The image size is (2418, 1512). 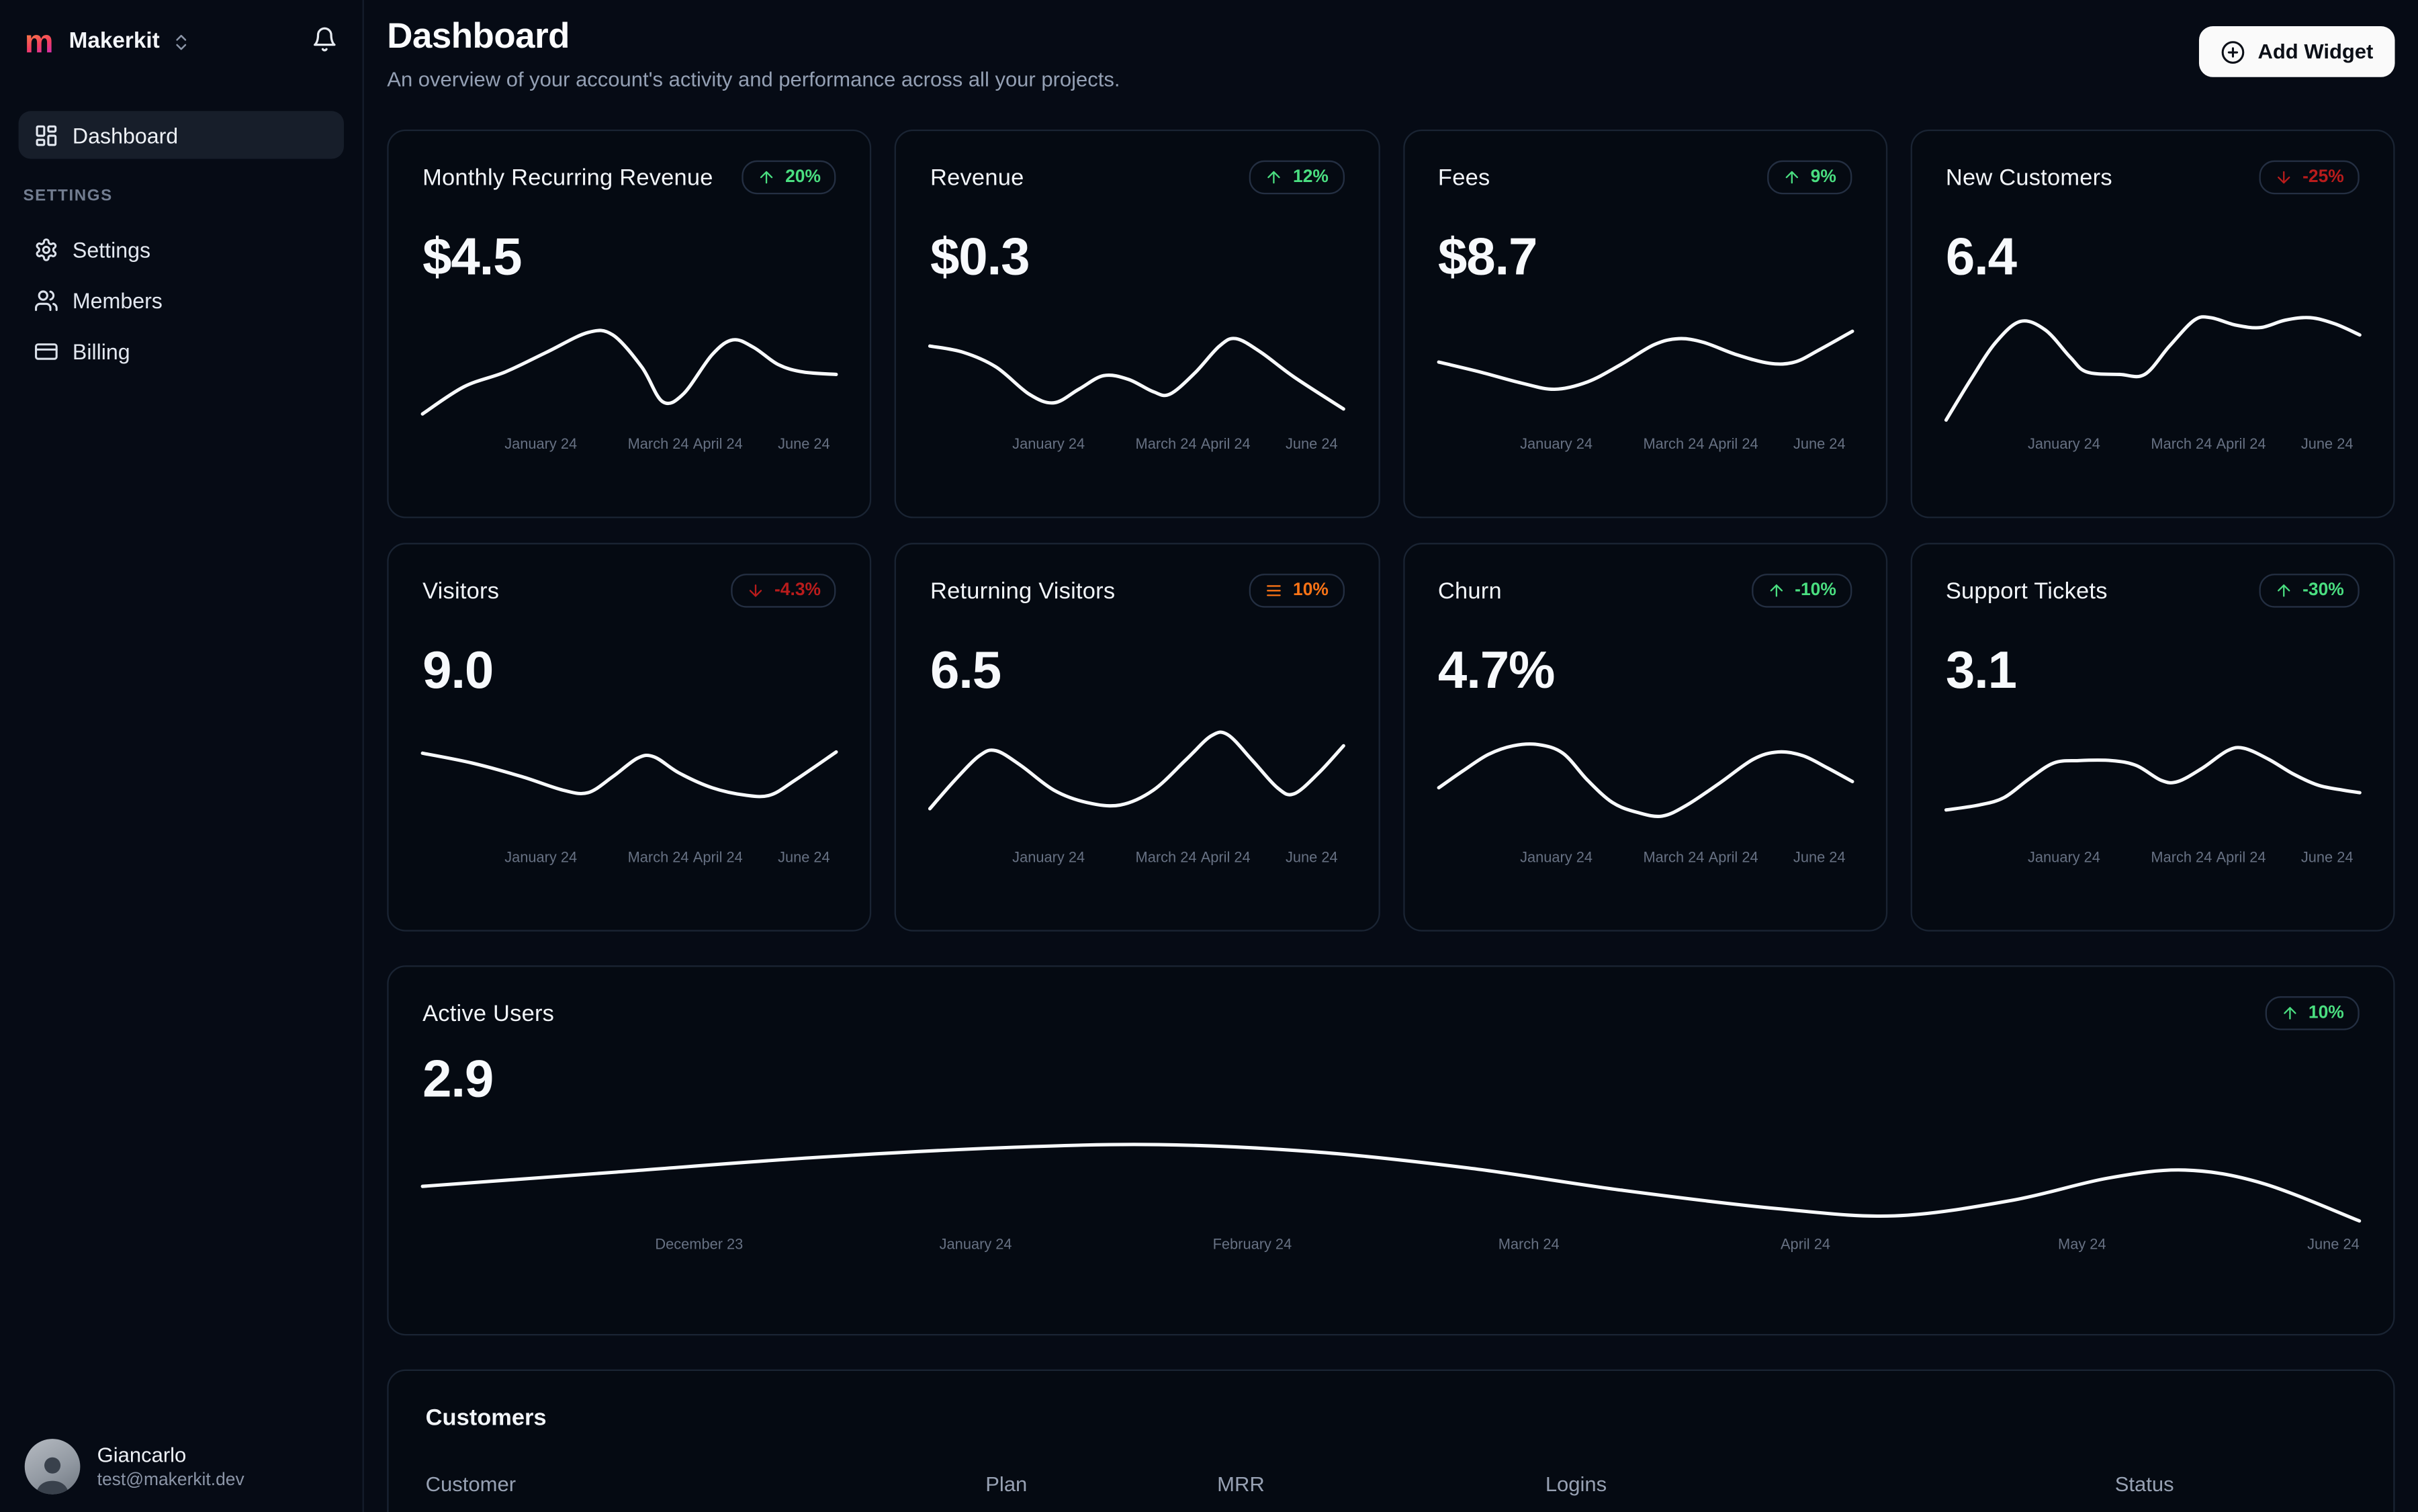 I want to click on customers-card: Customers Customer Plan MRR Logins Status, so click(x=1391, y=1440).